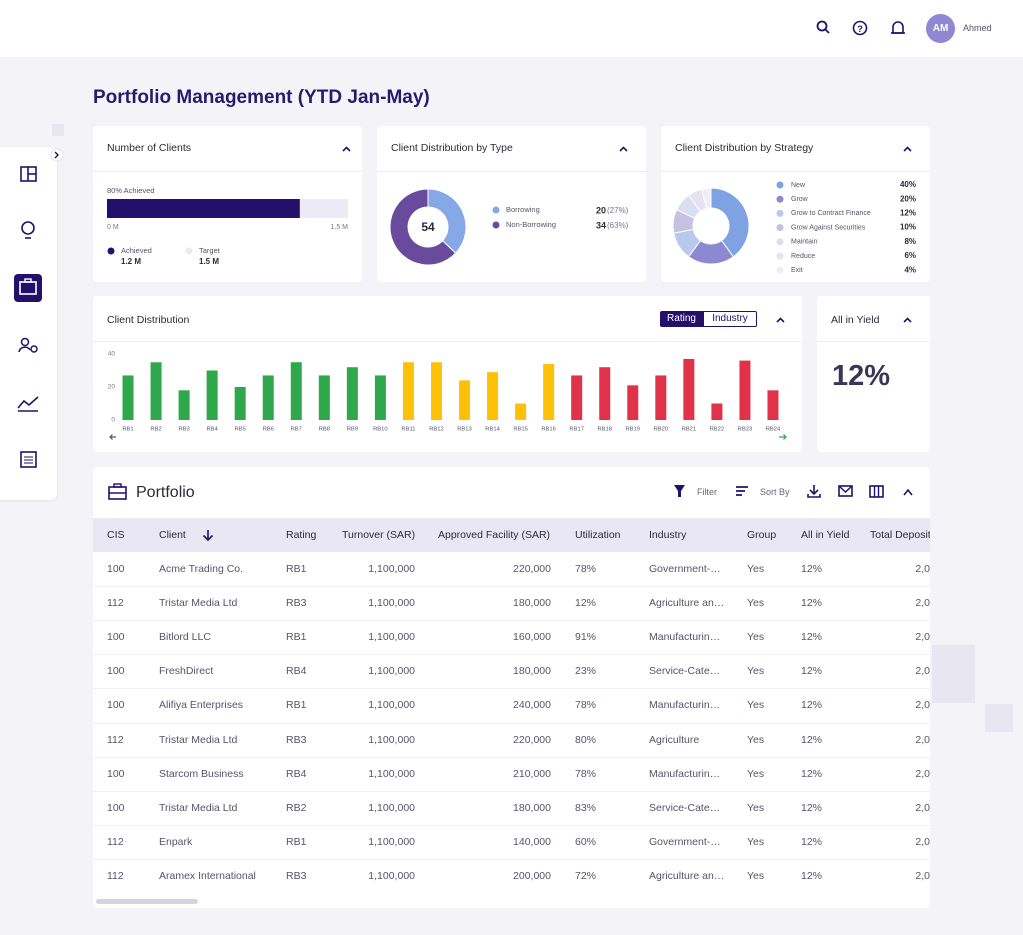  I want to click on filter-button: Filter, so click(707, 492).